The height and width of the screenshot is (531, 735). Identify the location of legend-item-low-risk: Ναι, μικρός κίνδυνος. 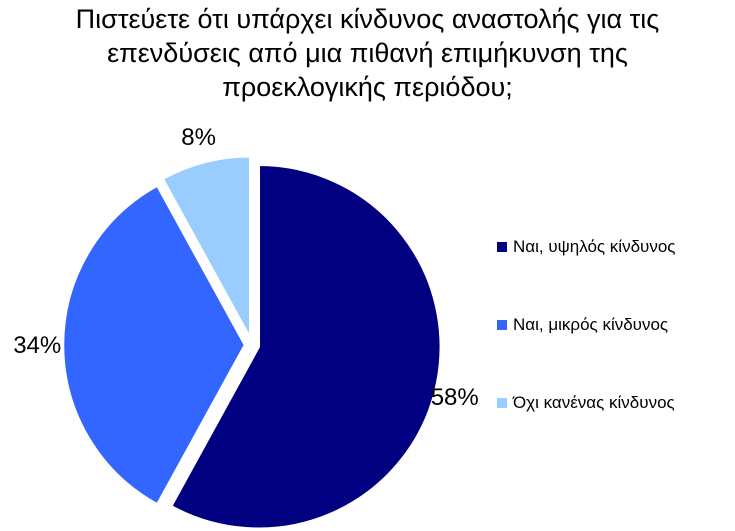
(586, 325).